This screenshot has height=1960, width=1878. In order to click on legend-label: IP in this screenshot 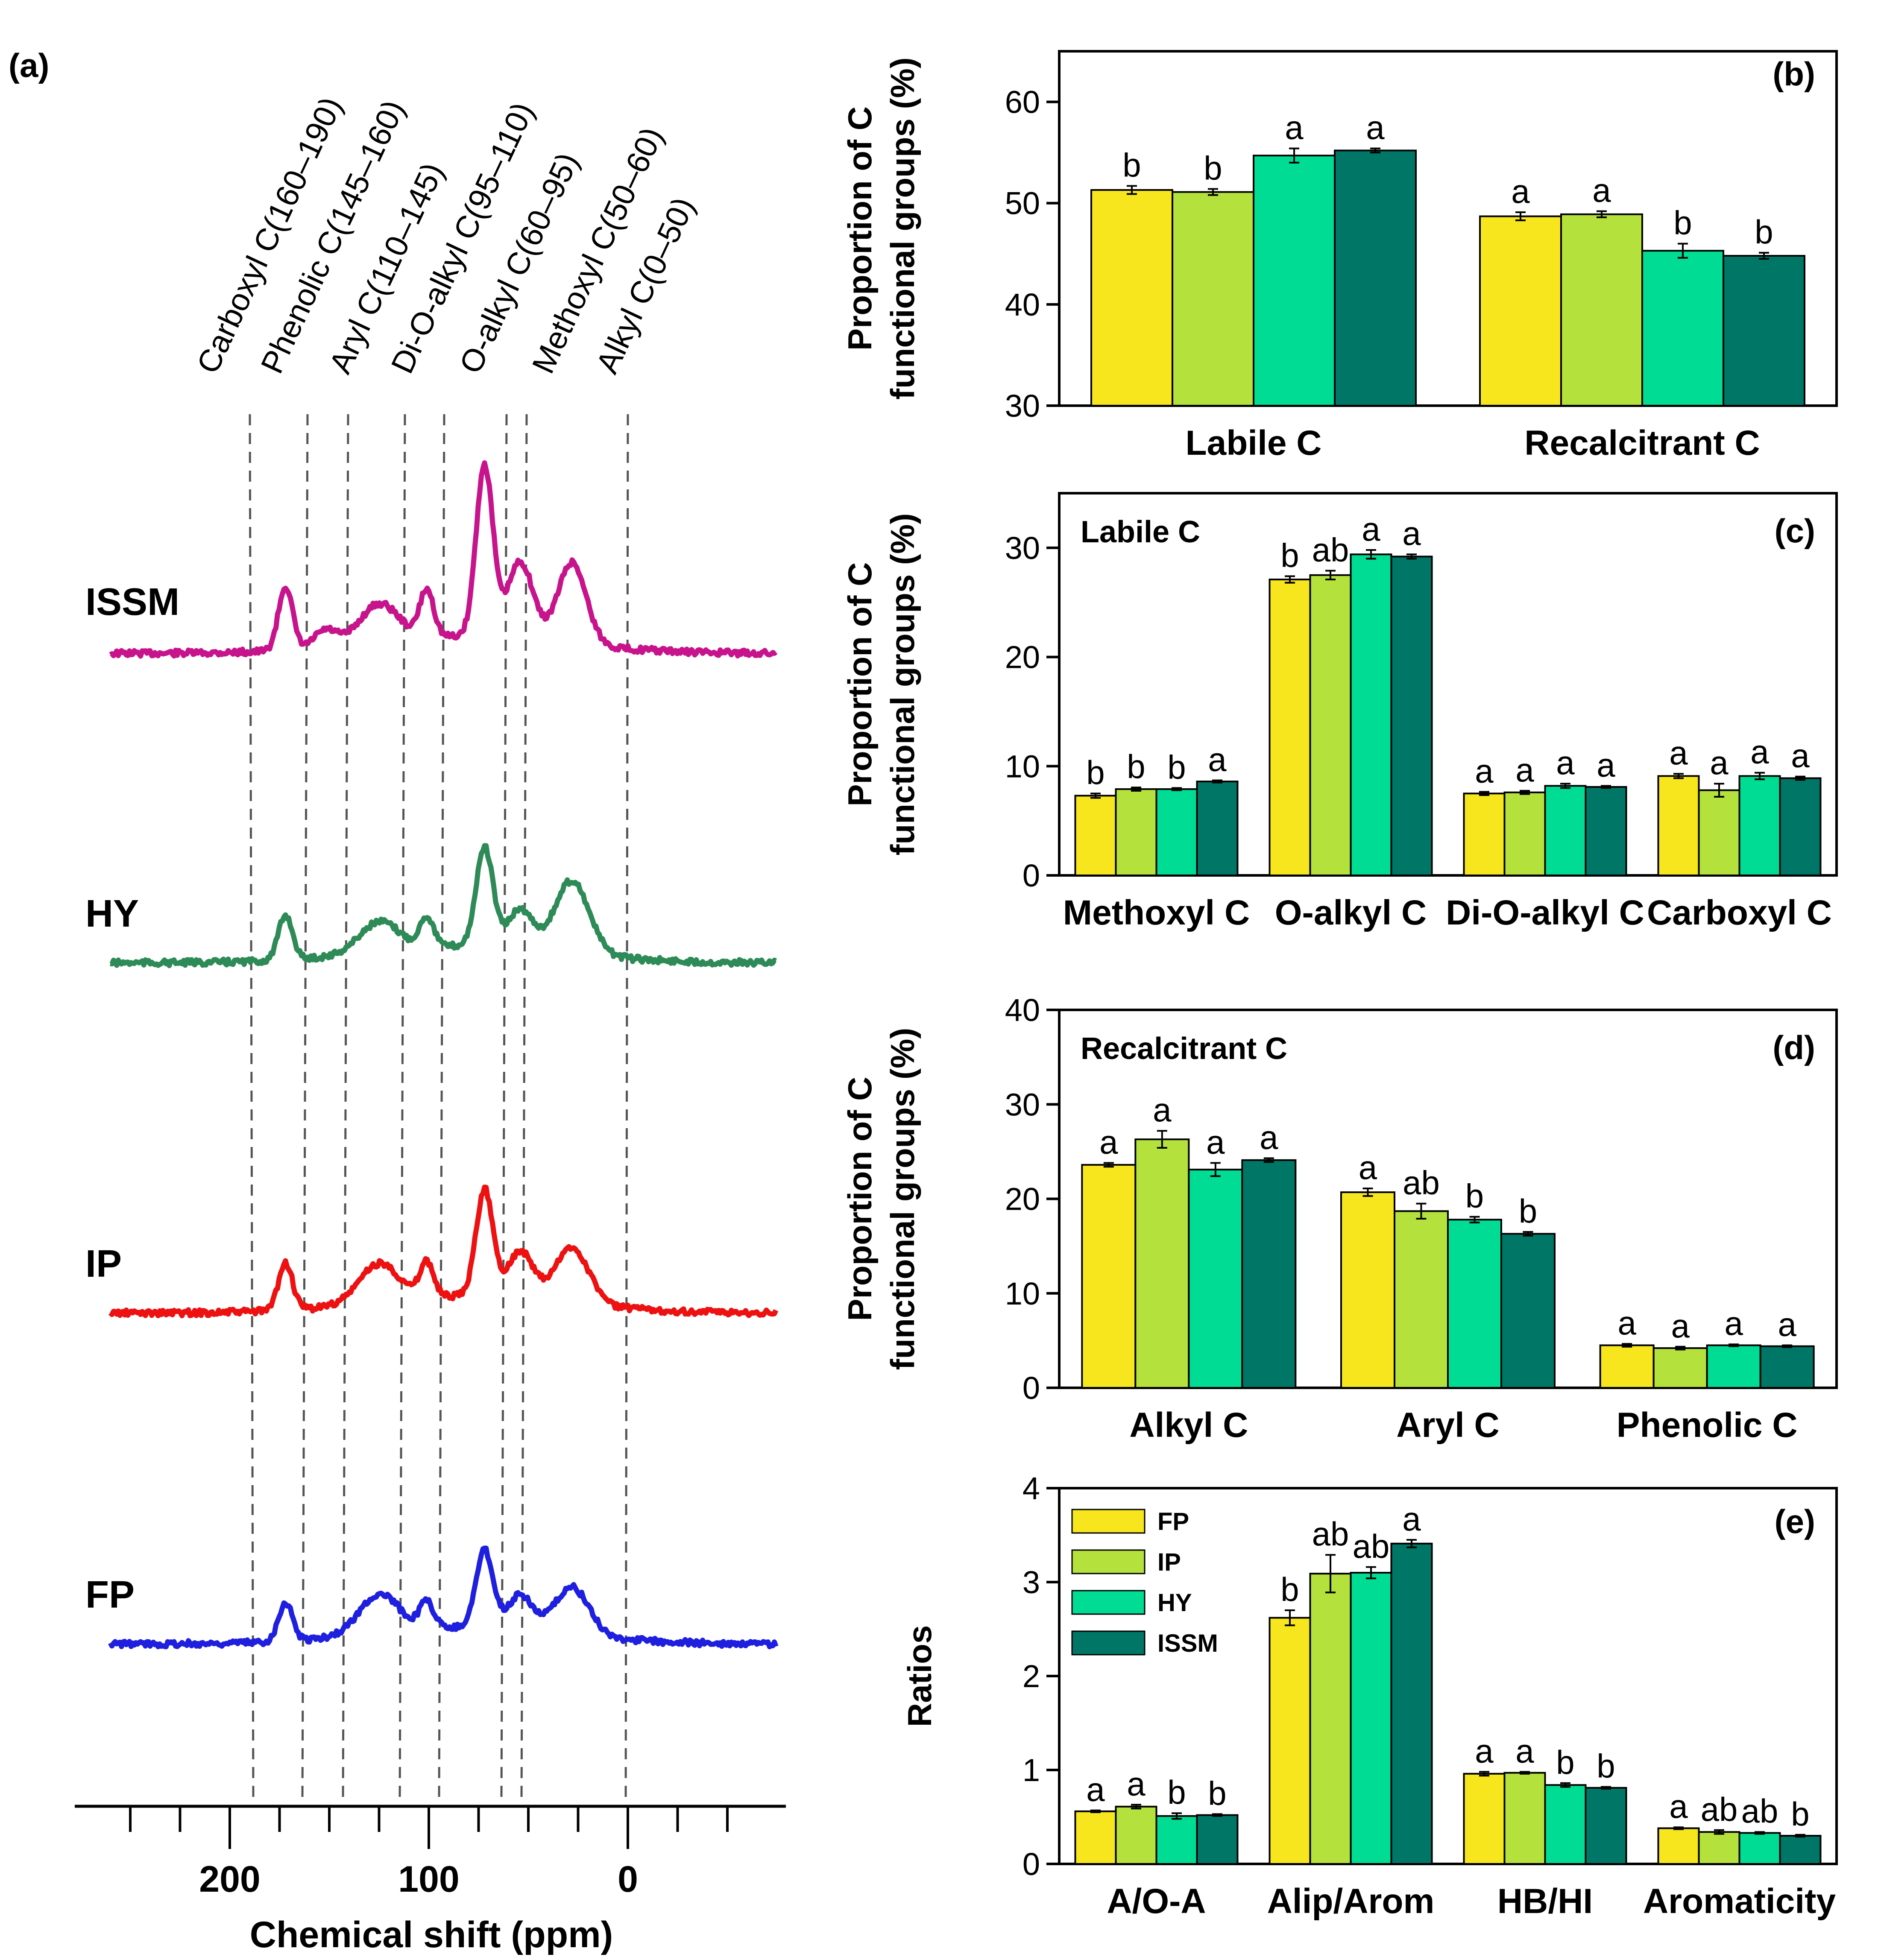, I will do `click(1169, 1562)`.